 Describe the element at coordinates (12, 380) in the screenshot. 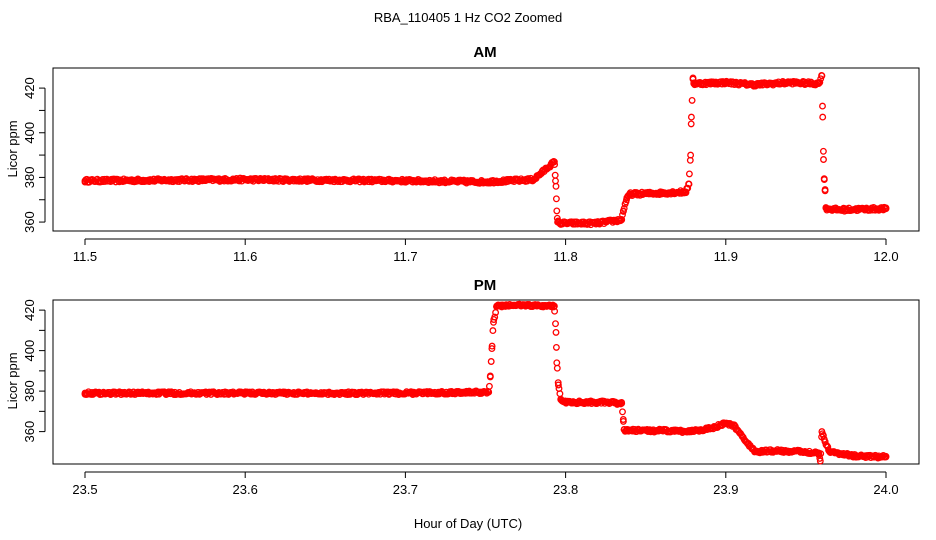

I see `panel-pm-ylabel: Licor ppm` at that location.